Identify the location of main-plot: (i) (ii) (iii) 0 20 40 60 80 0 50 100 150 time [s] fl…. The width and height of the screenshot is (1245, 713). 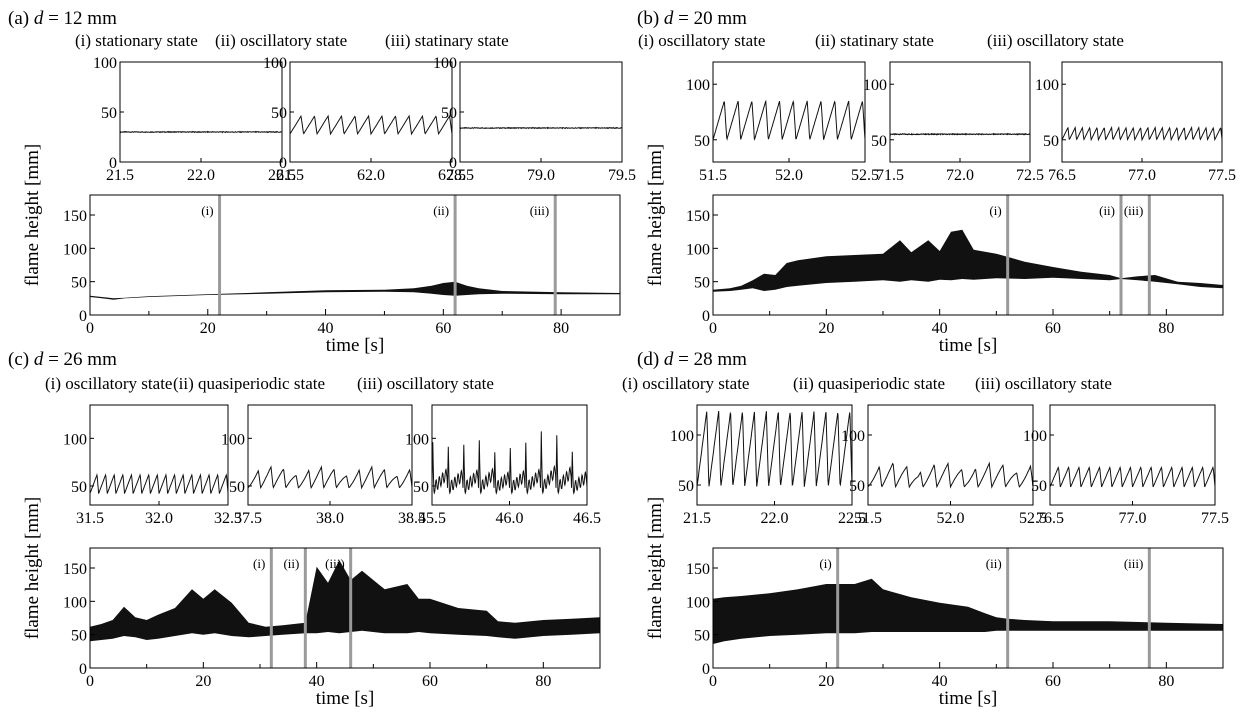
(934, 603).